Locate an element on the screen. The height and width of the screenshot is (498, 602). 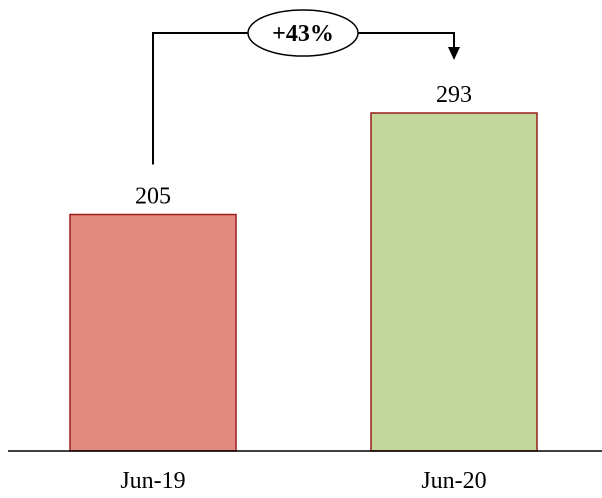
growth-arrowhead is located at coordinates (454, 53).